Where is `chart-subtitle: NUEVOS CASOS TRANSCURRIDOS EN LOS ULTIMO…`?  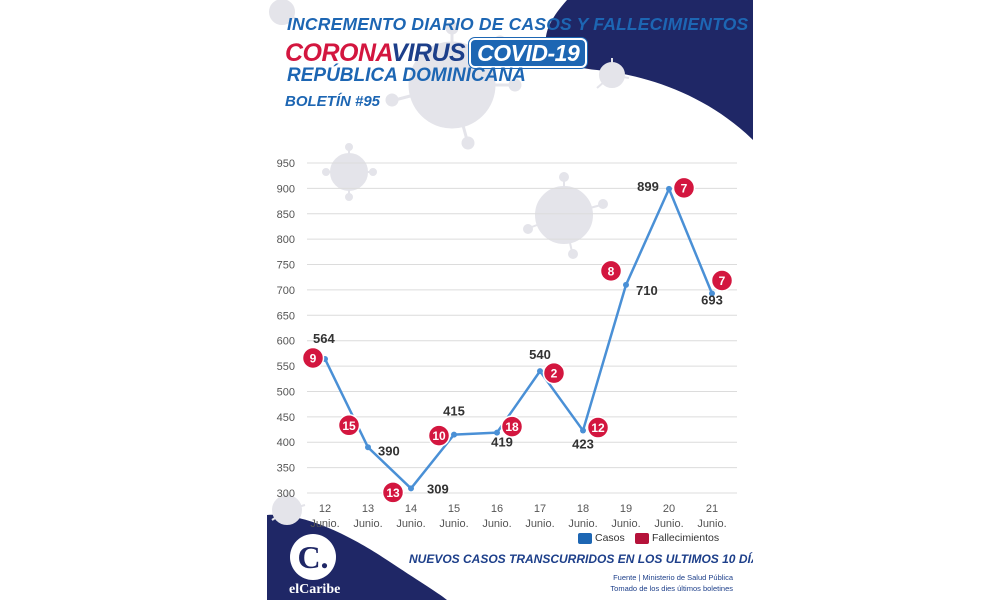 chart-subtitle: NUEVOS CASOS TRANSCURRIDOS EN LOS ULTIMO… is located at coordinates (581, 559).